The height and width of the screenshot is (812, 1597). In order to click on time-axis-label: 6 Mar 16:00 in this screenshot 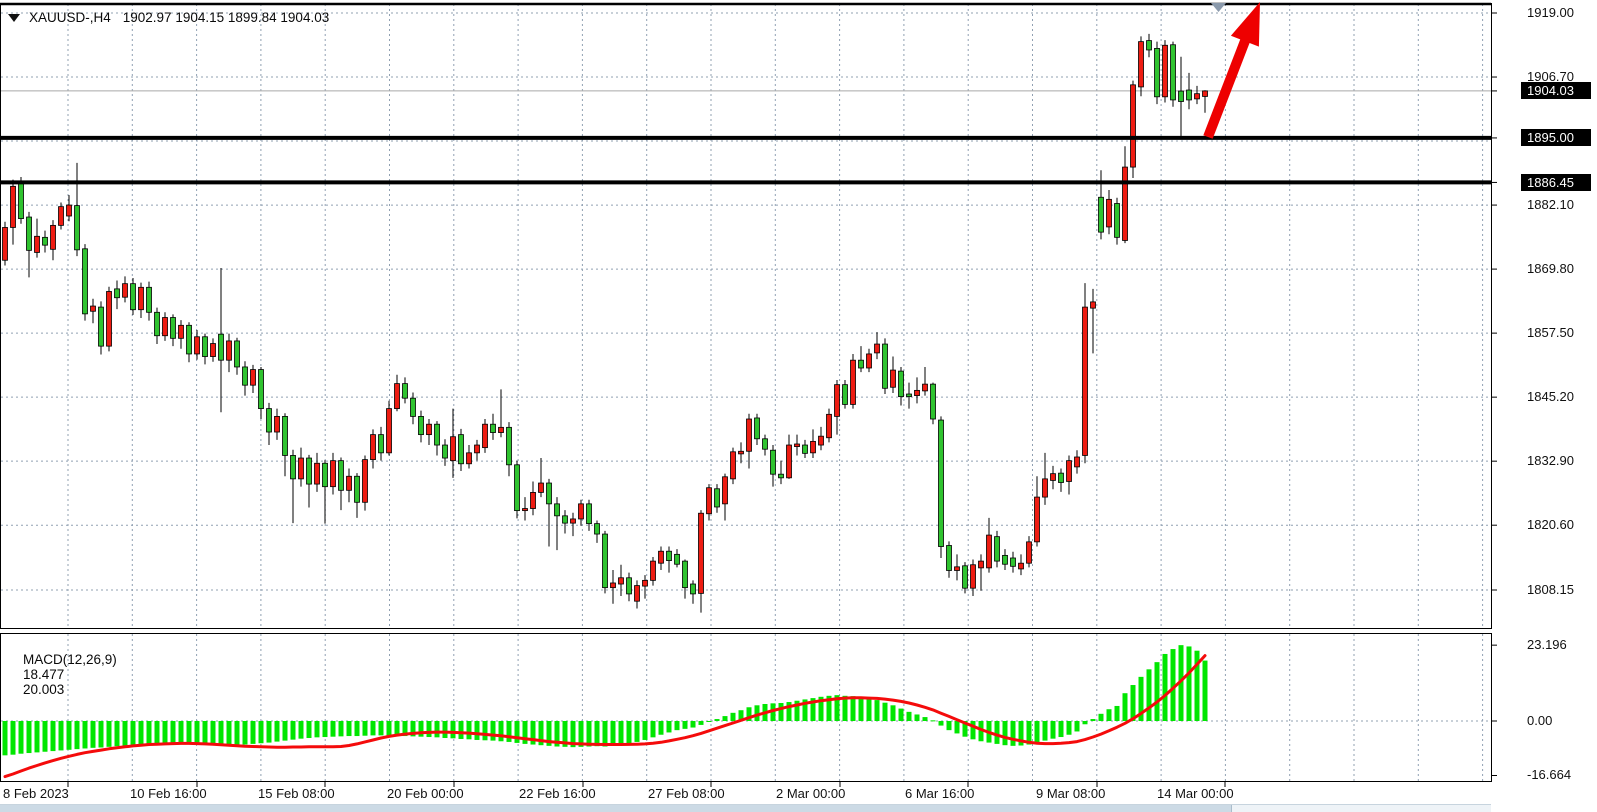, I will do `click(940, 793)`.